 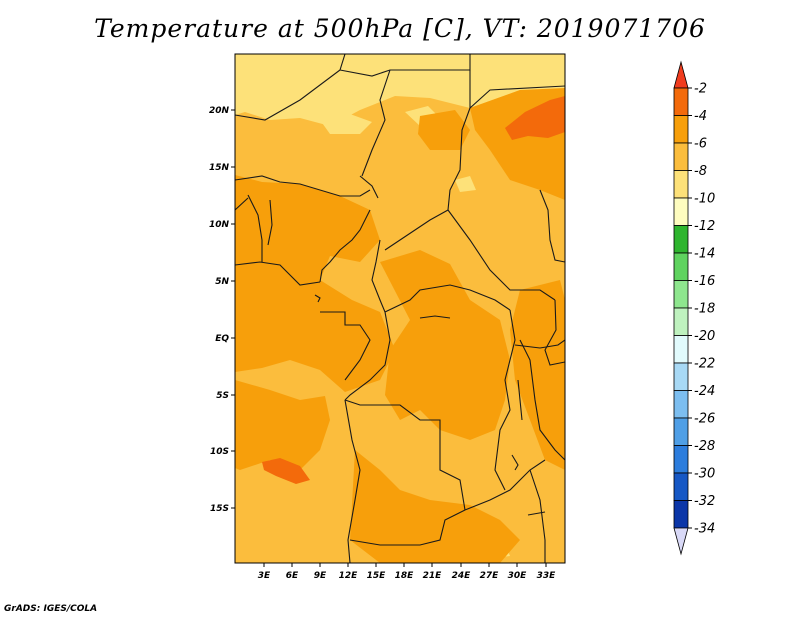 What do you see at coordinates (704, 226) in the screenshot?
I see `colorbar-label: -12` at bounding box center [704, 226].